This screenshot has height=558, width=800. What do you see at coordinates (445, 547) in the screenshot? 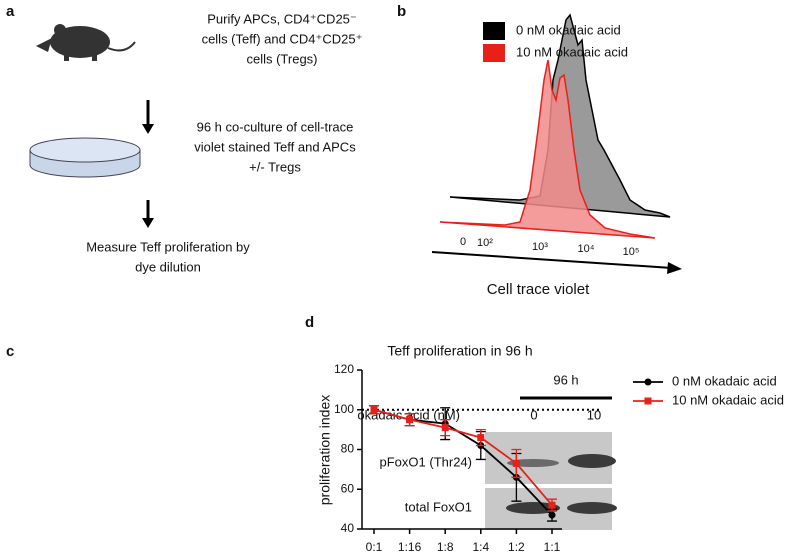
I see `x-tick-label: 1:8` at bounding box center [445, 547].